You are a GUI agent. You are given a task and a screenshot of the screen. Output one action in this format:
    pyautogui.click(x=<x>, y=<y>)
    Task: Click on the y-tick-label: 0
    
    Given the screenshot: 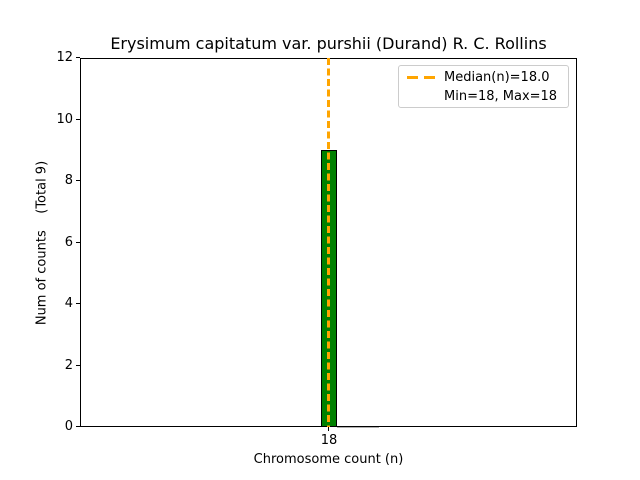 What is the action you would take?
    pyautogui.click(x=68, y=426)
    